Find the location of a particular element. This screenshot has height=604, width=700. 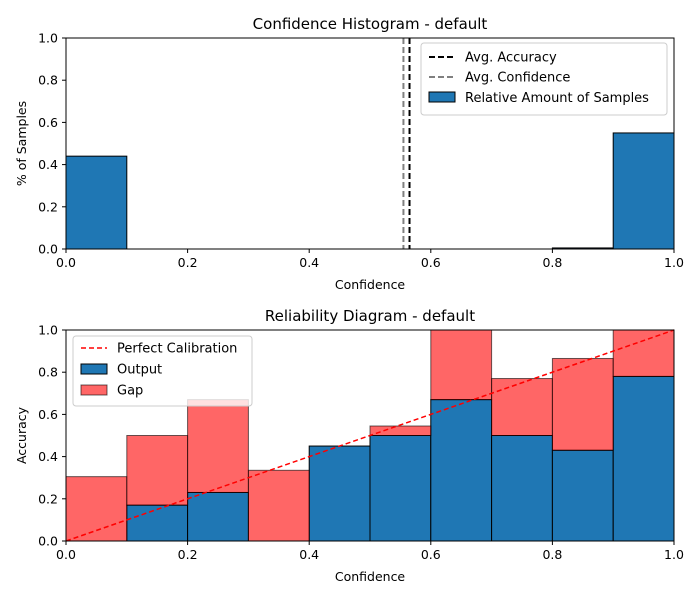

legend-avg-accuracy-label: Avg. Accuracy is located at coordinates (511, 58).